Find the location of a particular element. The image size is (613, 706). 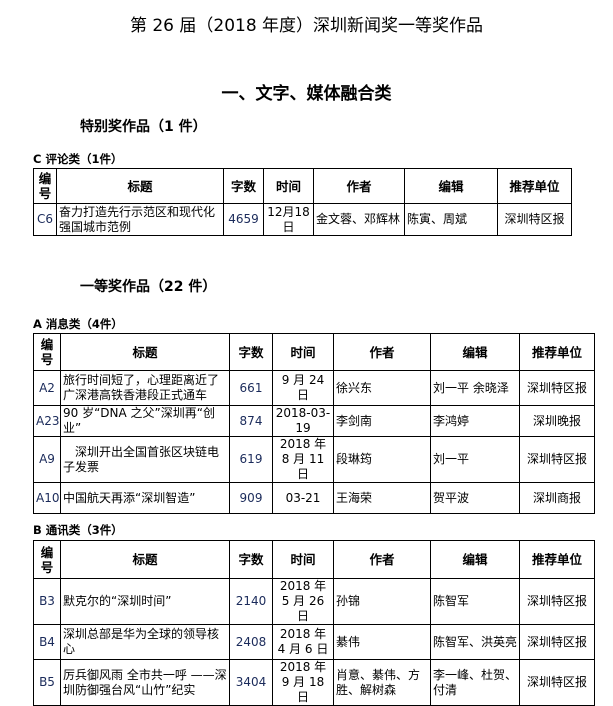

cell-author: 徐兴东 is located at coordinates (382, 388).